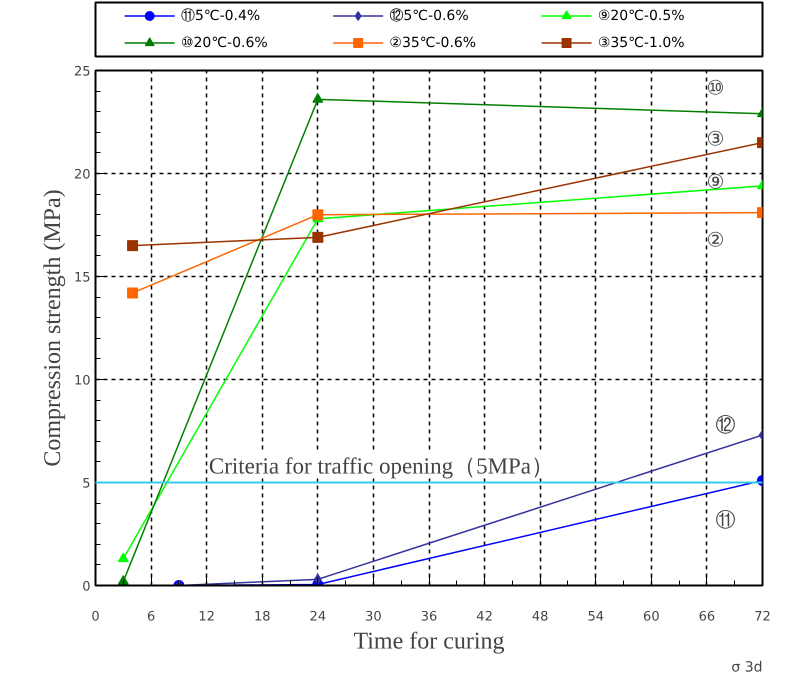 This screenshot has height=700, width=791. I want to click on y-tick-label: 15, so click(82, 278).